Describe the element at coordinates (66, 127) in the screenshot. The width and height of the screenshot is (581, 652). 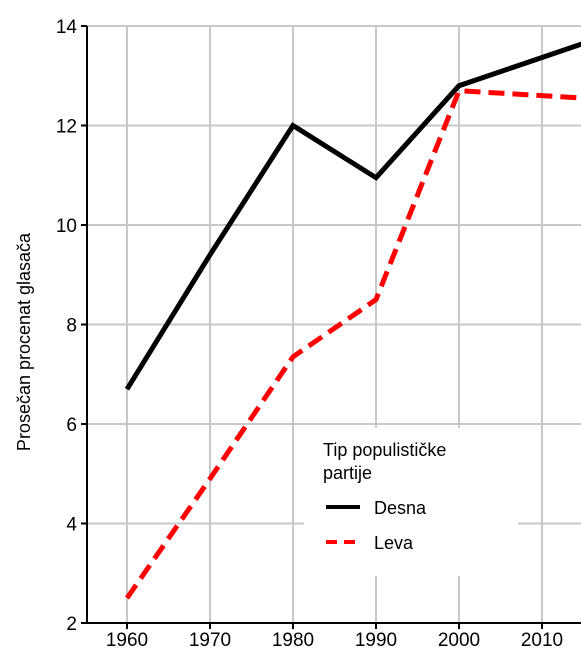
I see `y-tick-label: 12` at that location.